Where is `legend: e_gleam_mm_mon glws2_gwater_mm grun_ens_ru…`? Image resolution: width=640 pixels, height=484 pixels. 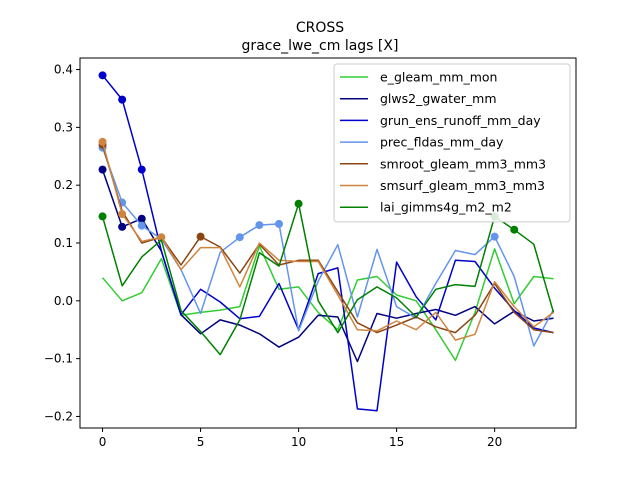
legend: e_gleam_mm_mon glws2_gwater_mm grun_ens_ru… is located at coordinates (452, 143).